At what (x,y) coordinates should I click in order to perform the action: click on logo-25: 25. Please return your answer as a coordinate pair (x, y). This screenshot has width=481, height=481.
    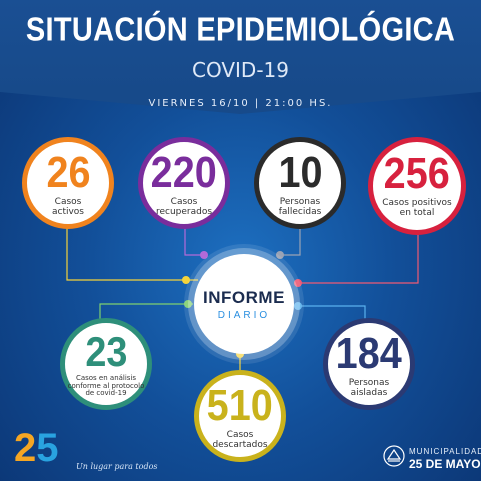
    Looking at the image, I should click on (36, 448).